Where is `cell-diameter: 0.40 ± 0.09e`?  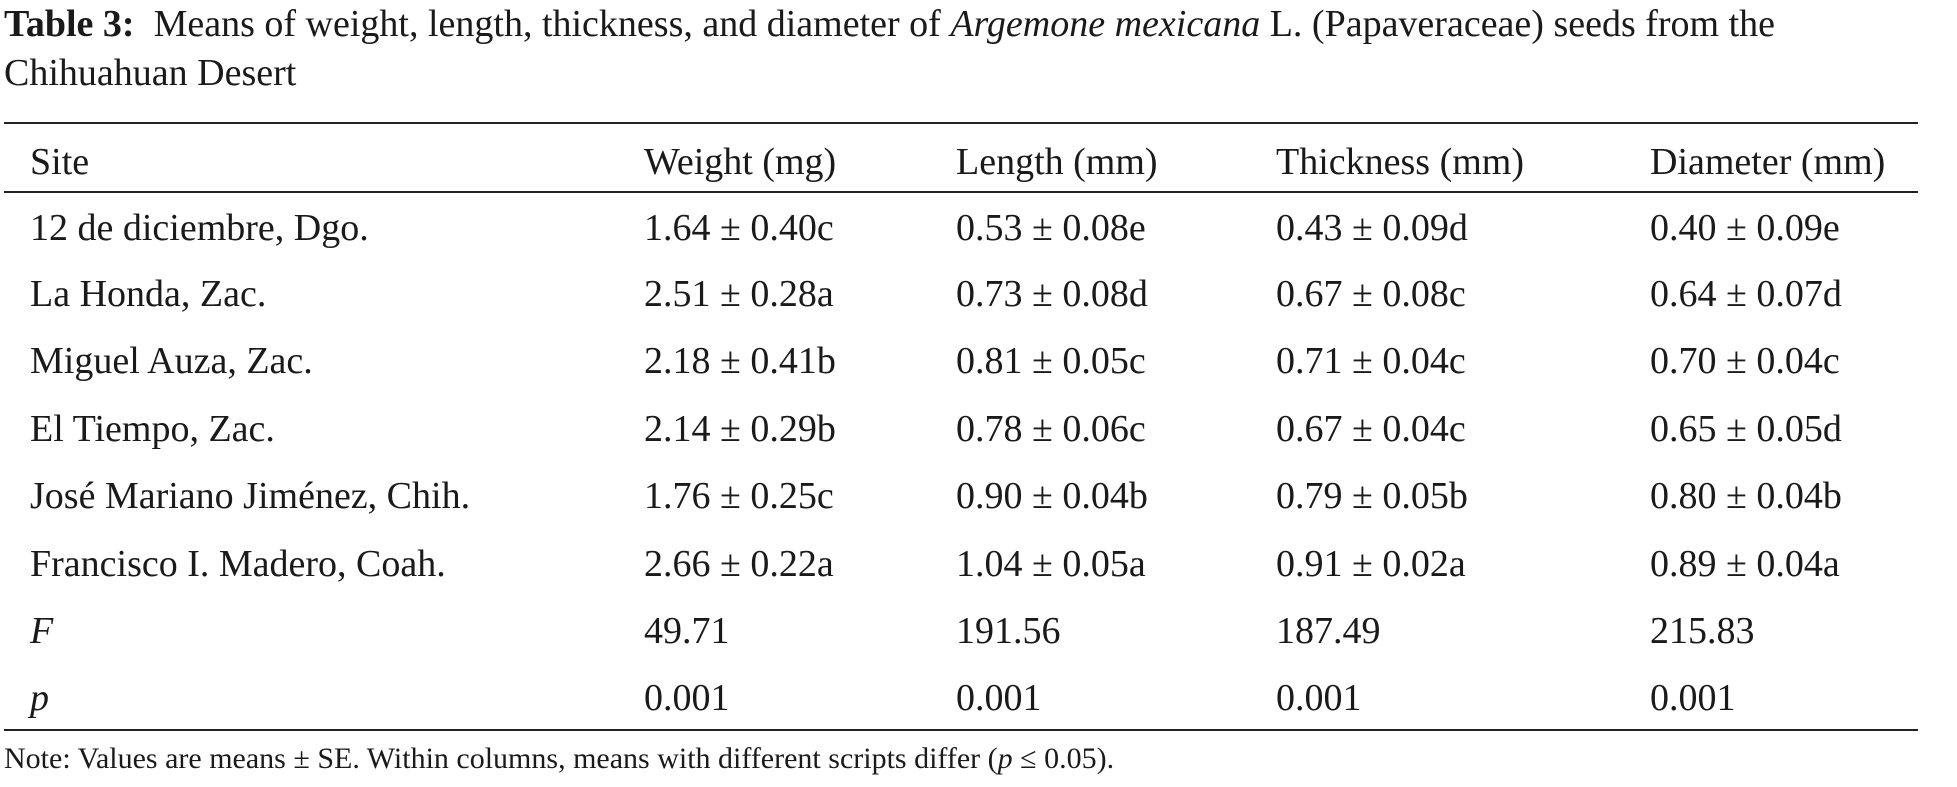
cell-diameter: 0.40 ± 0.09e is located at coordinates (1745, 227).